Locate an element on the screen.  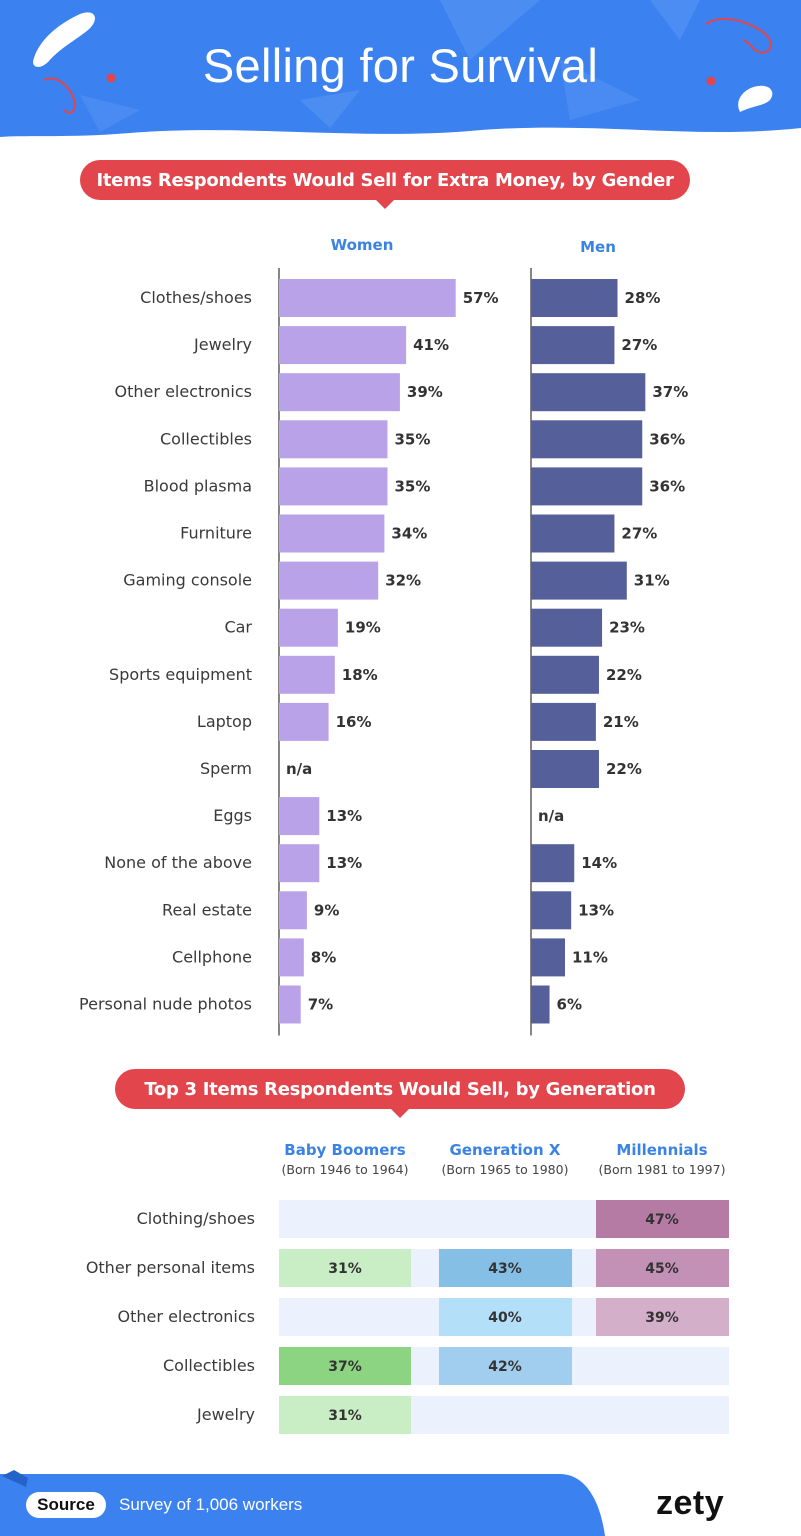
men-value-label: 31% is located at coordinates (652, 581).